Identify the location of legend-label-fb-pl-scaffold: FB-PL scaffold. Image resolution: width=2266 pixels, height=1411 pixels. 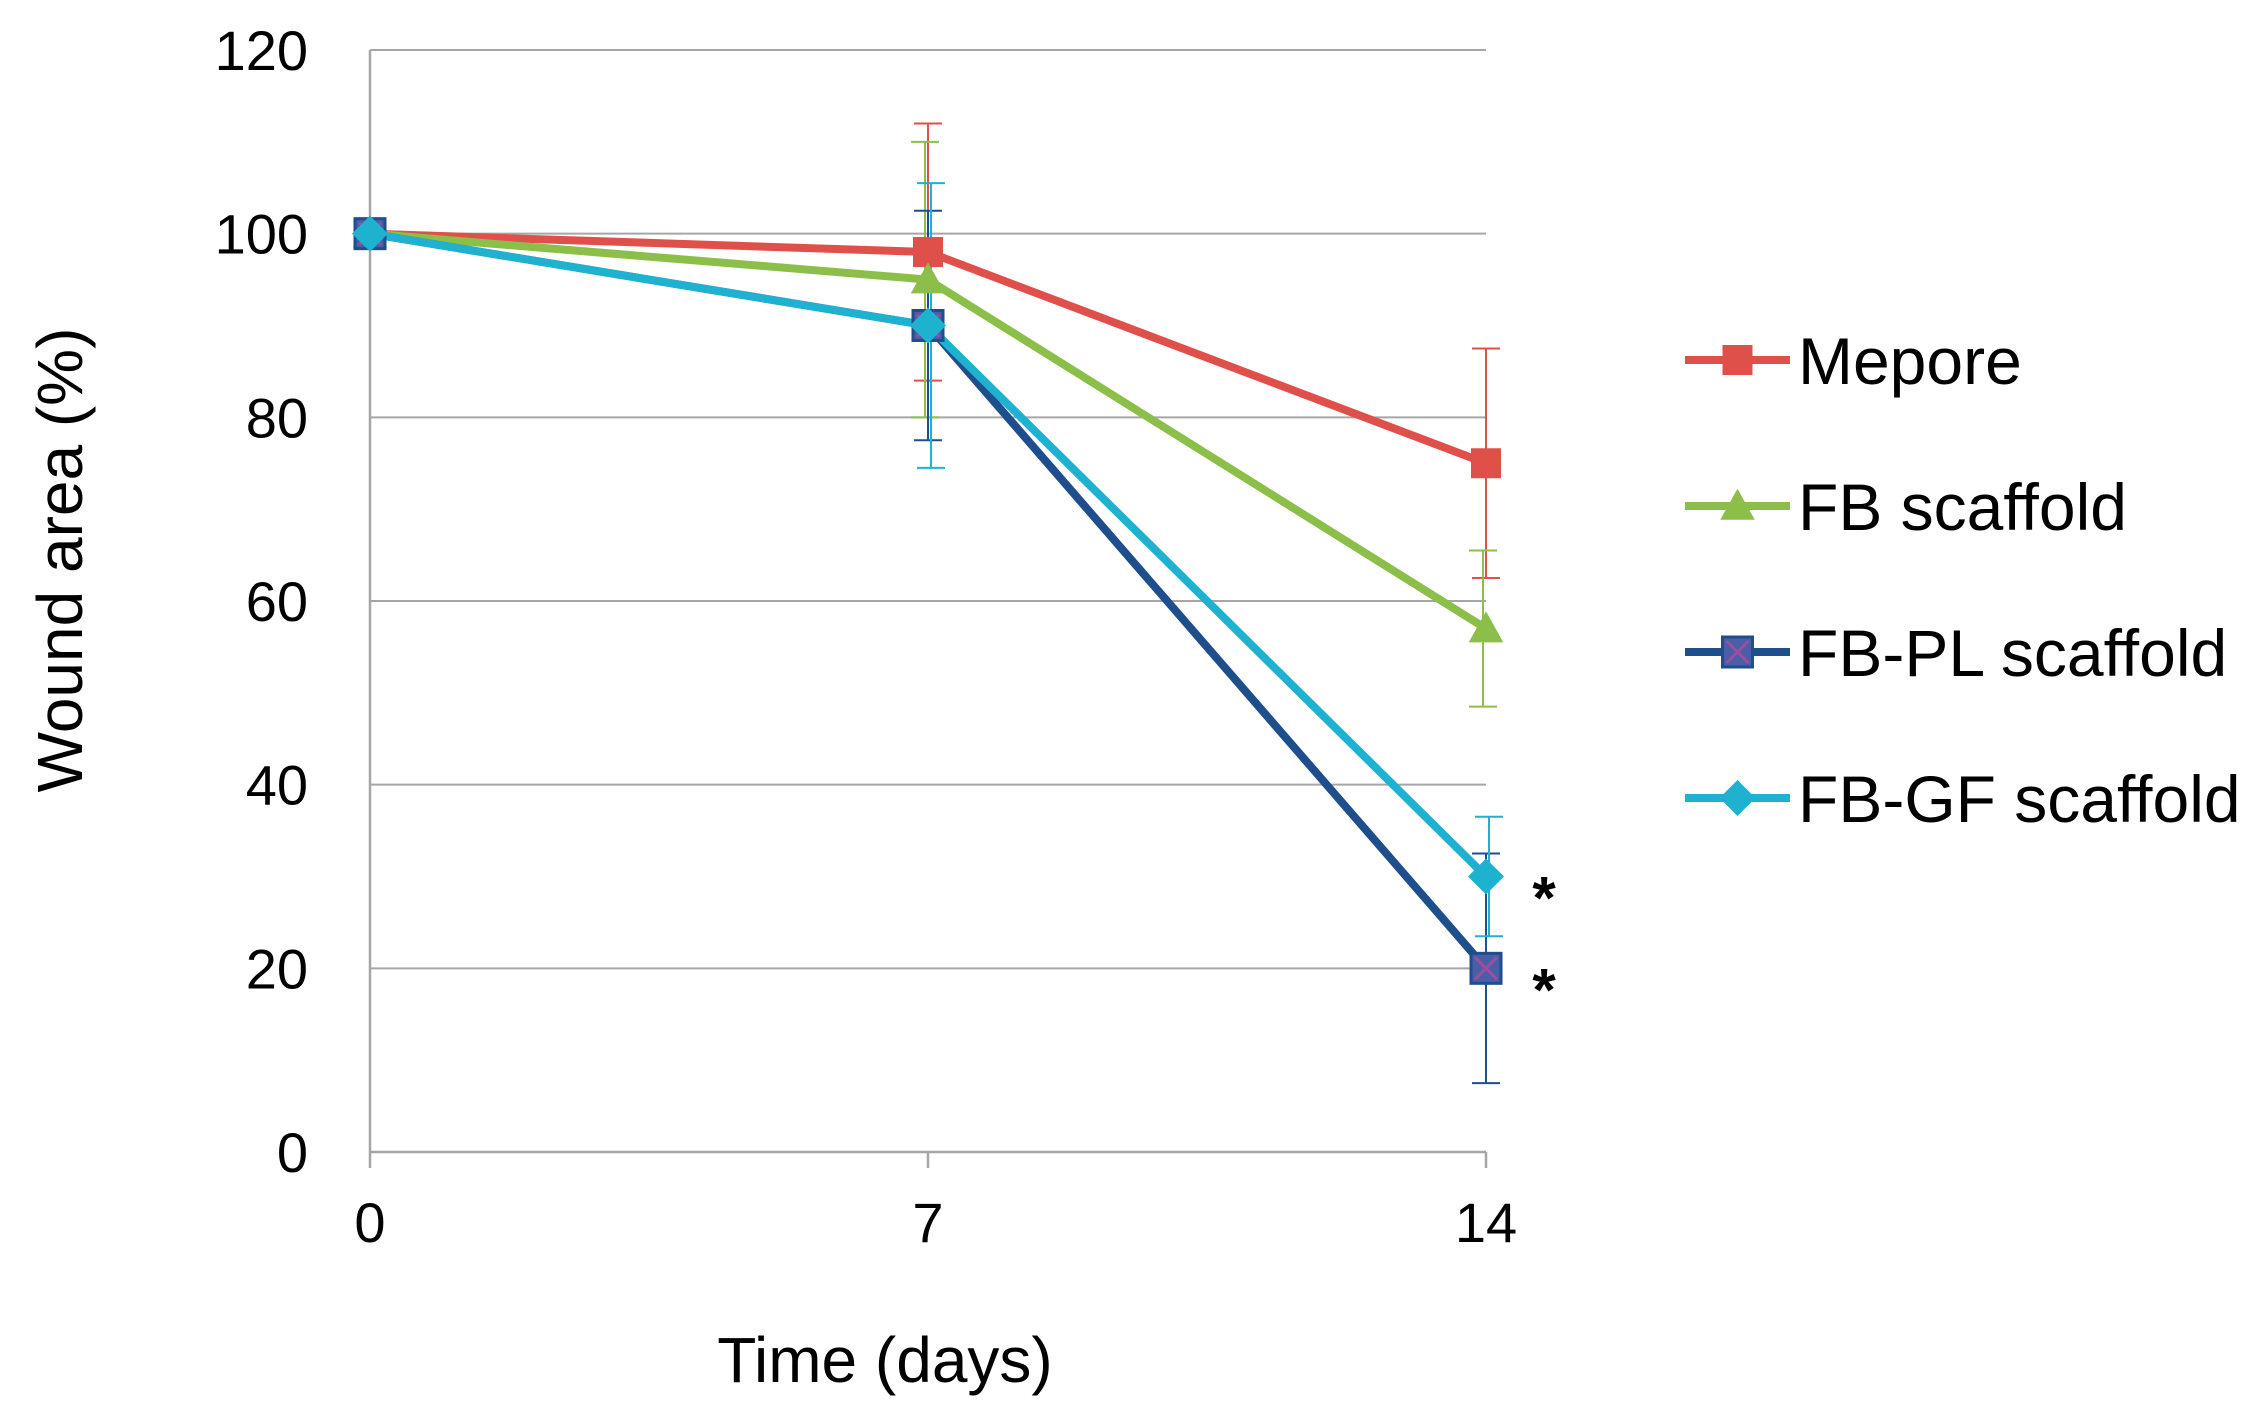
(2012, 653).